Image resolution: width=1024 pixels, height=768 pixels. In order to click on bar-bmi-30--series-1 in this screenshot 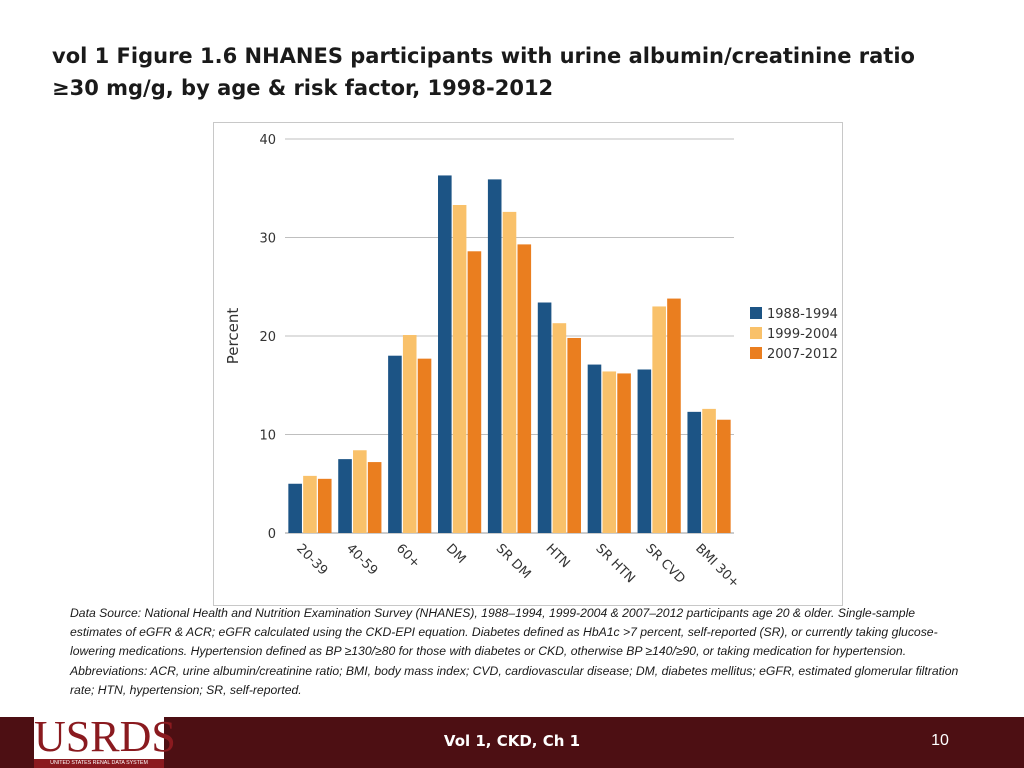, I will do `click(694, 472)`.